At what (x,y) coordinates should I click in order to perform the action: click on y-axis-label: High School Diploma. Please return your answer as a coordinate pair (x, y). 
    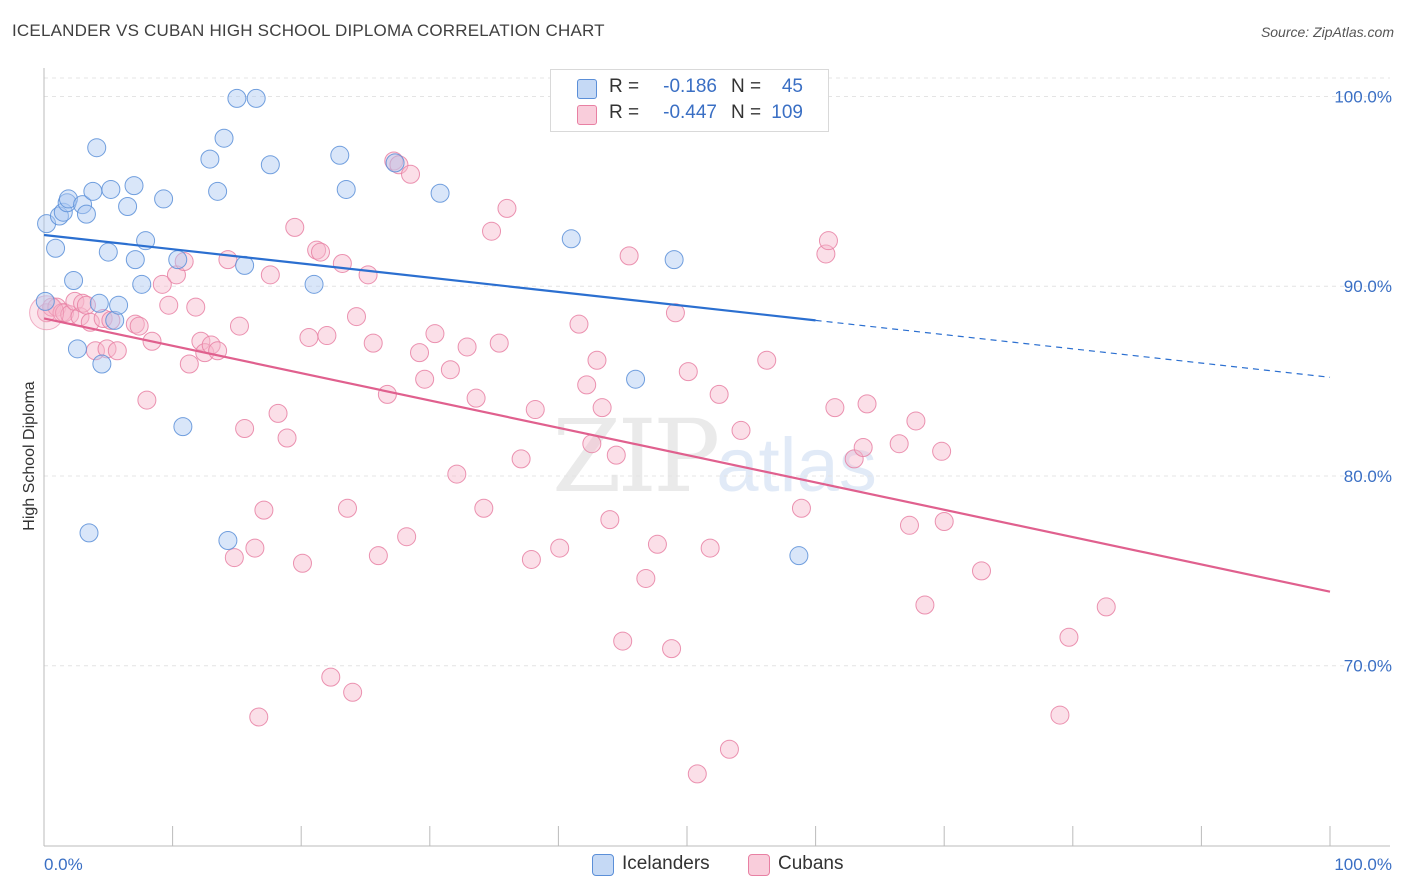
    Looking at the image, I should click on (29, 456).